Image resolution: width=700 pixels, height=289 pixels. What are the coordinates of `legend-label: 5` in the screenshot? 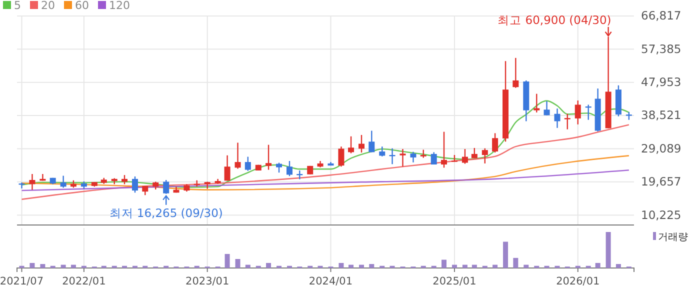 It's located at (17, 6).